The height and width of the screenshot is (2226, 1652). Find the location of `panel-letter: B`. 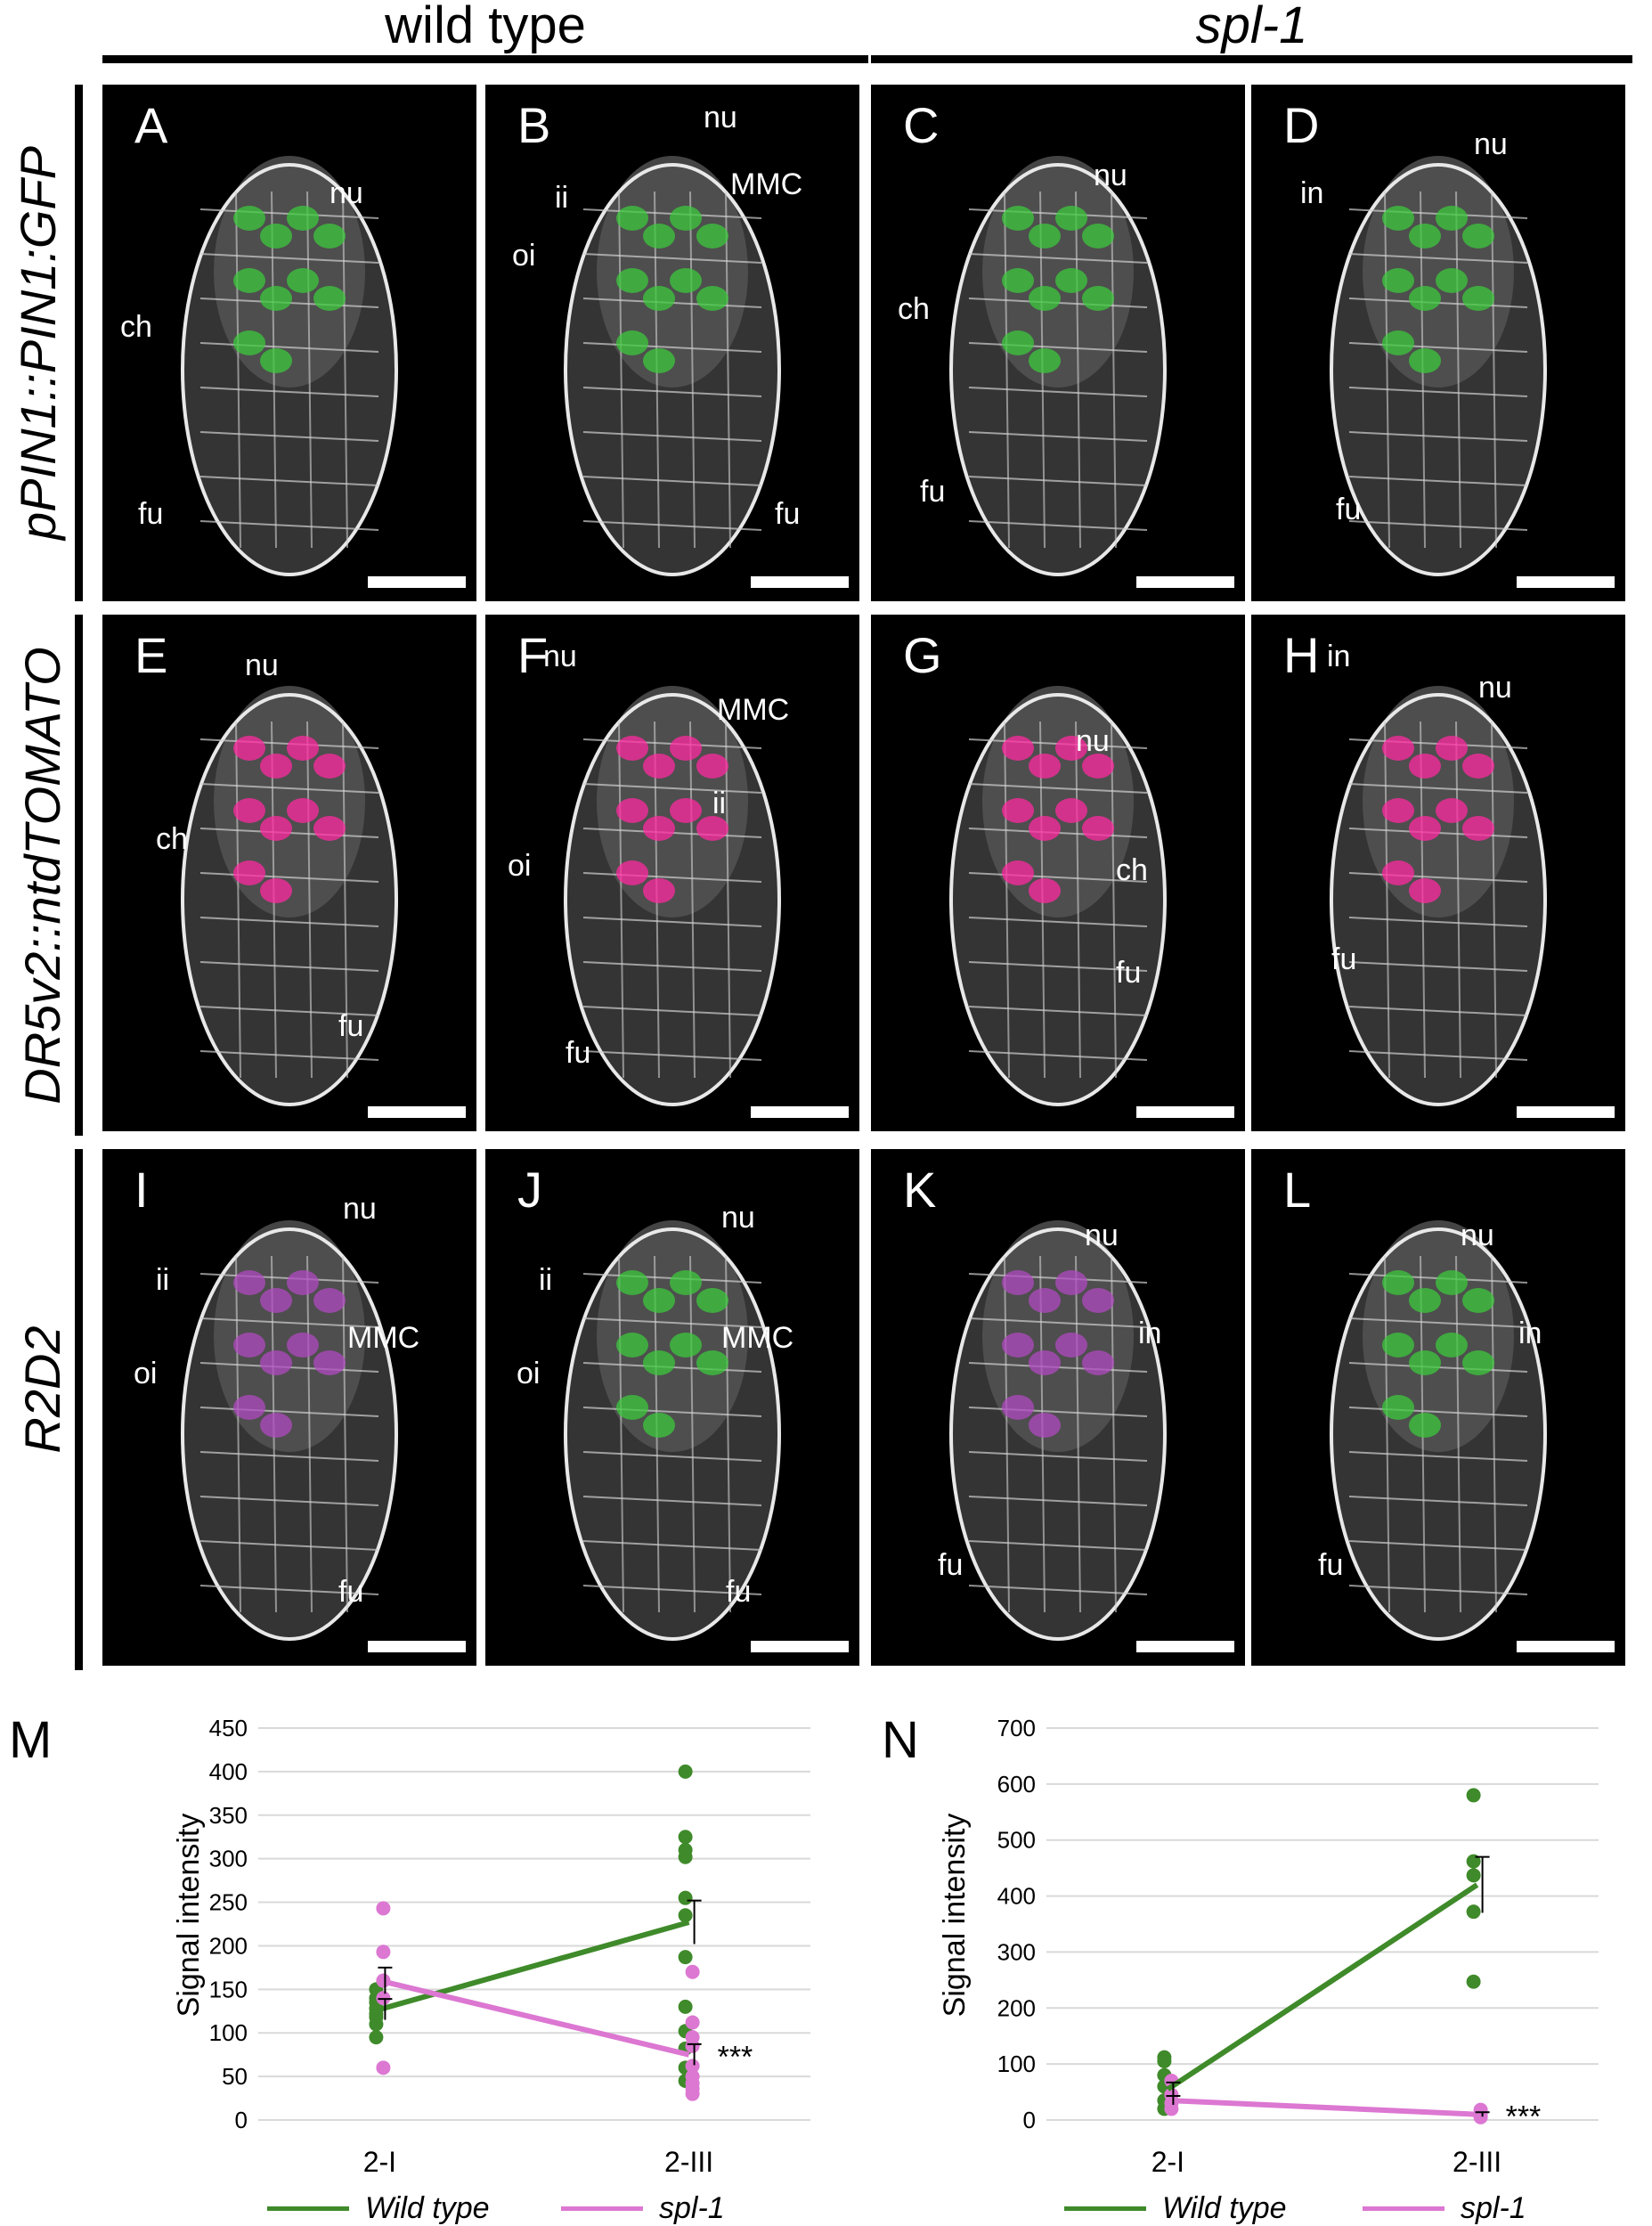

panel-letter: B is located at coordinates (534, 125).